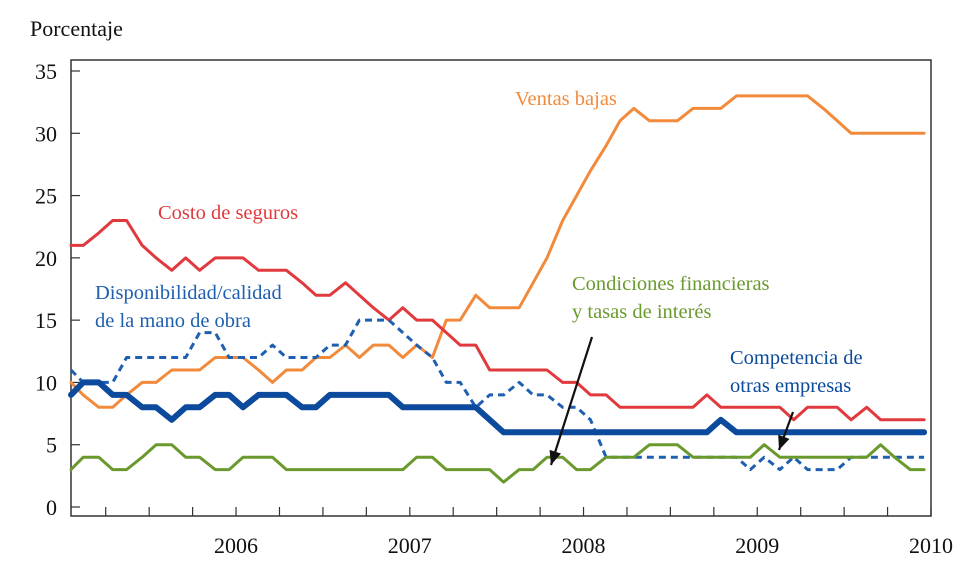 The height and width of the screenshot is (579, 975). I want to click on x-tick-label: 2007, so click(410, 545).